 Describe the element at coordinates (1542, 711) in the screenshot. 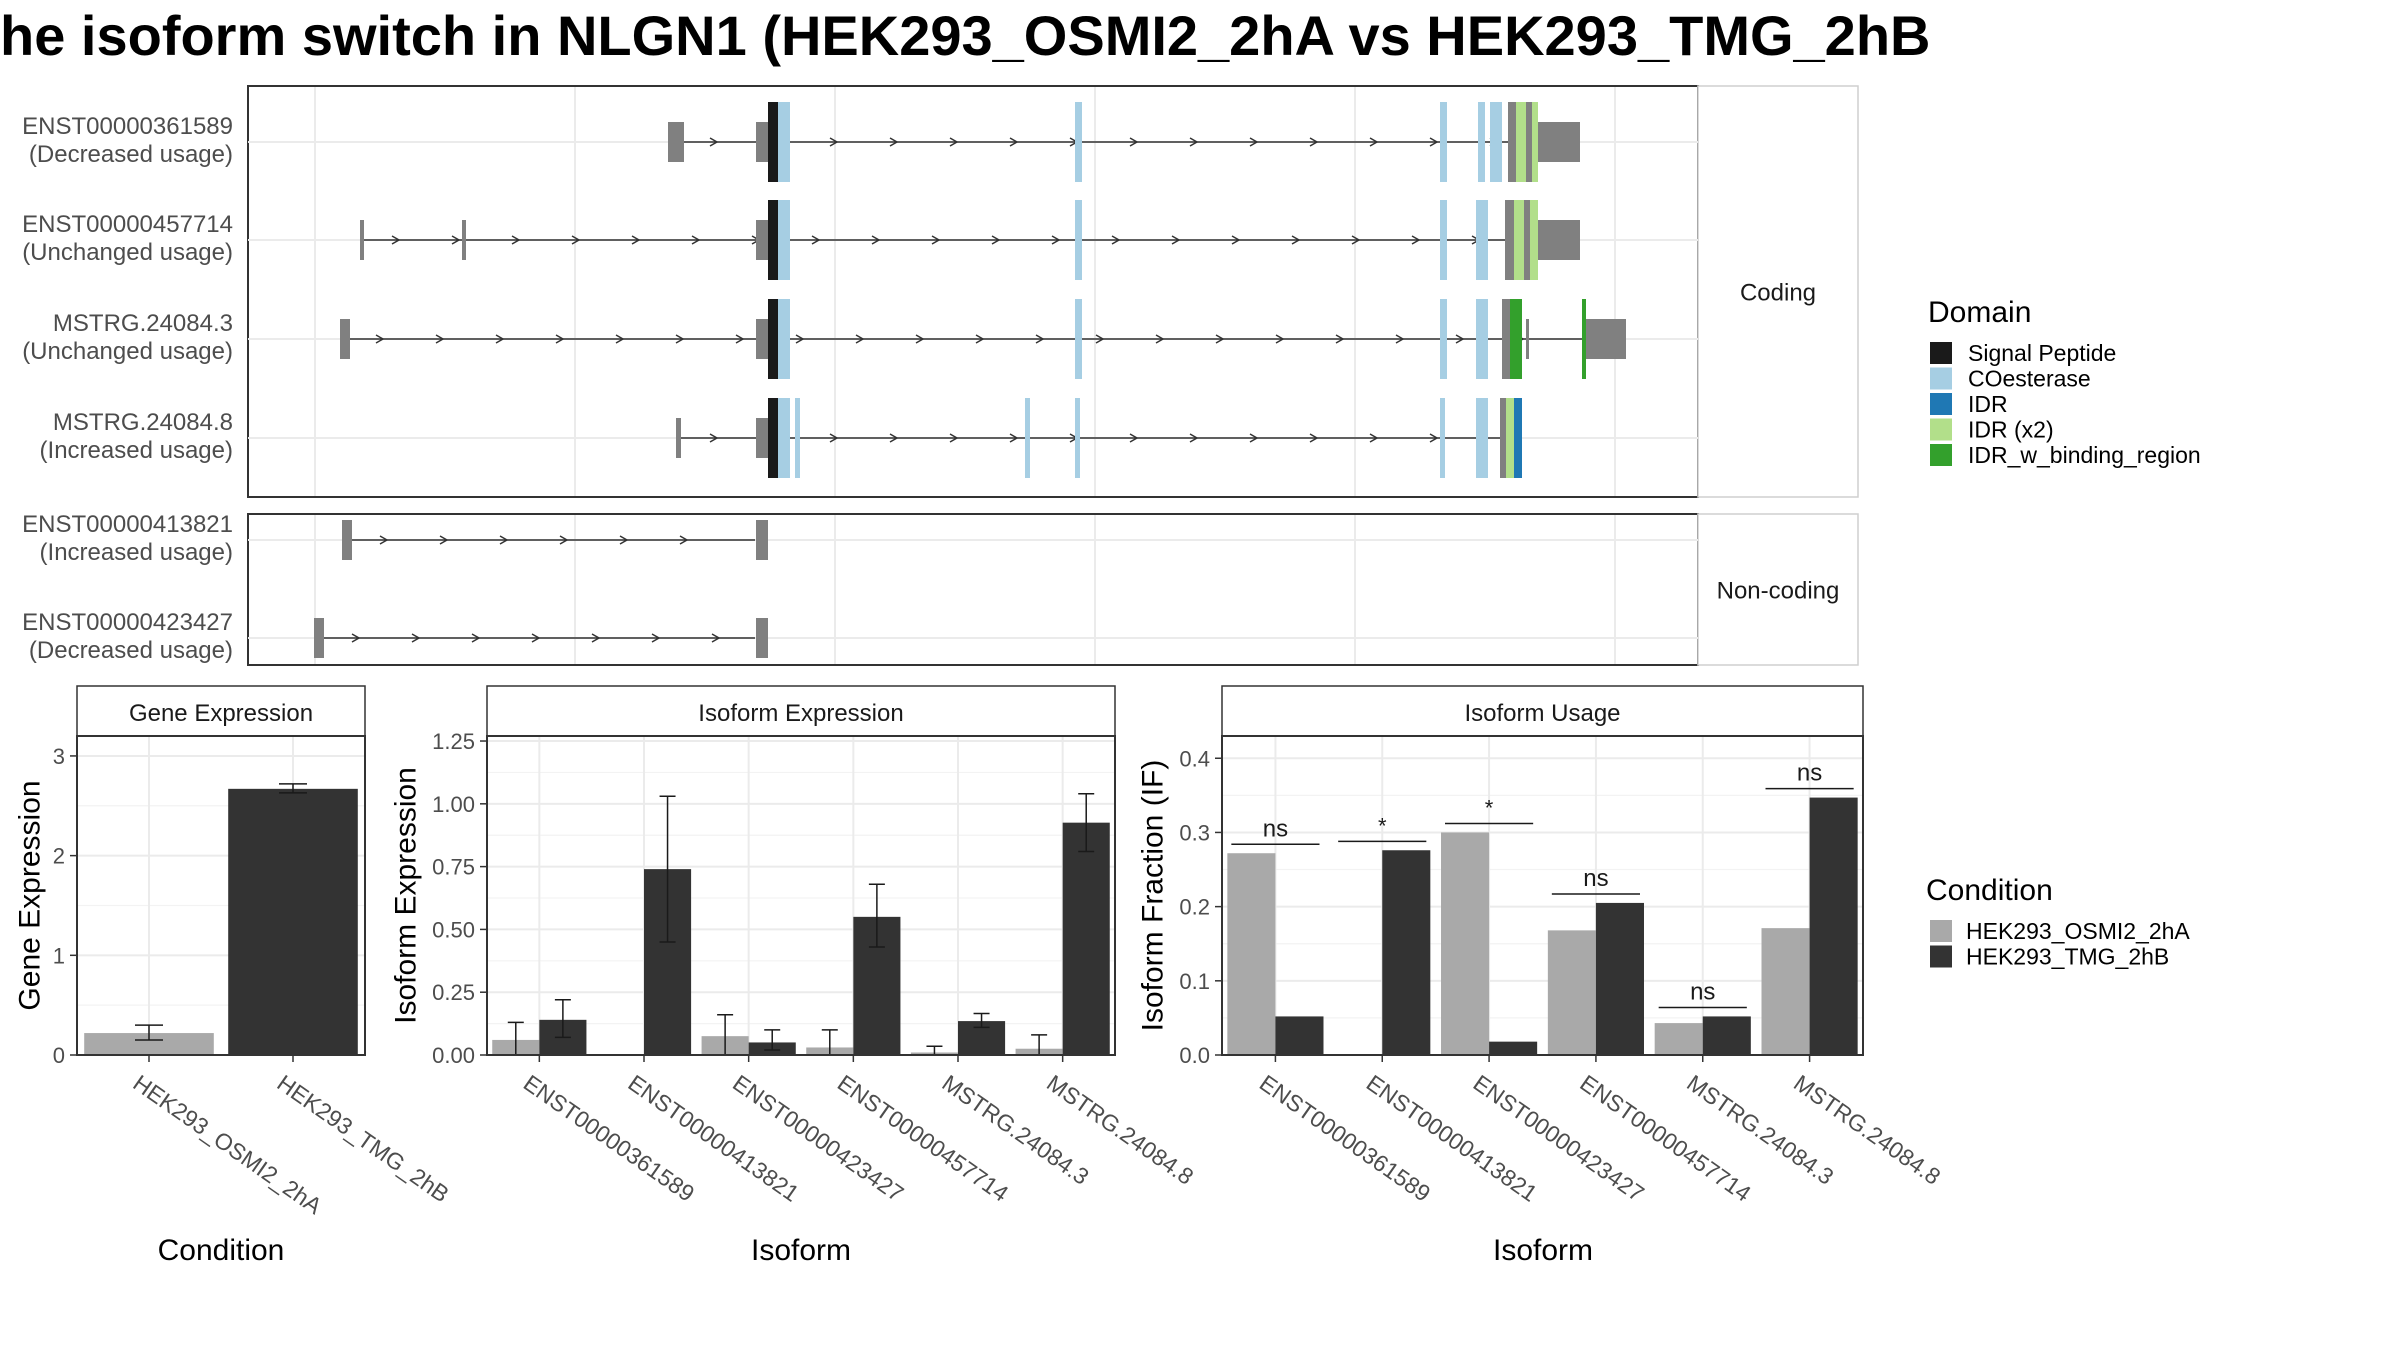

I see `chart-3-strip` at that location.